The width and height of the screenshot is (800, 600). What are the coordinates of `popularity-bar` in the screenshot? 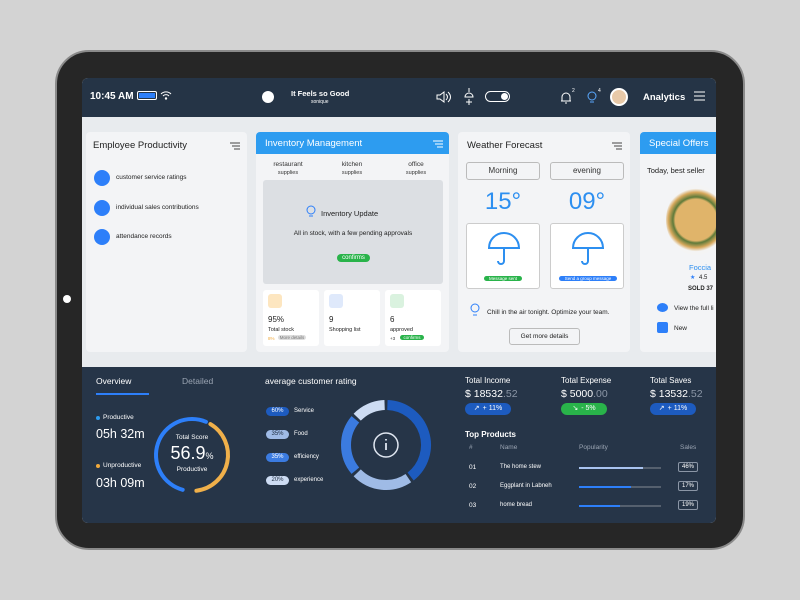 It's located at (599, 506).